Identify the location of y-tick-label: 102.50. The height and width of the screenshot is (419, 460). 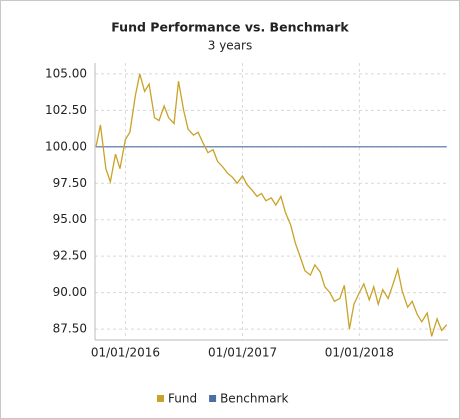
(66, 110).